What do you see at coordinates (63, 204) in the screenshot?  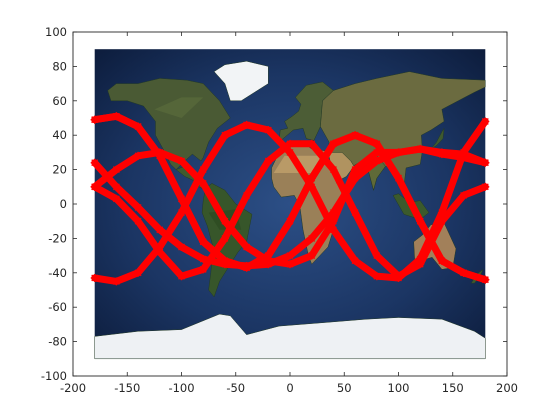 I see `y-tick-label: 0` at bounding box center [63, 204].